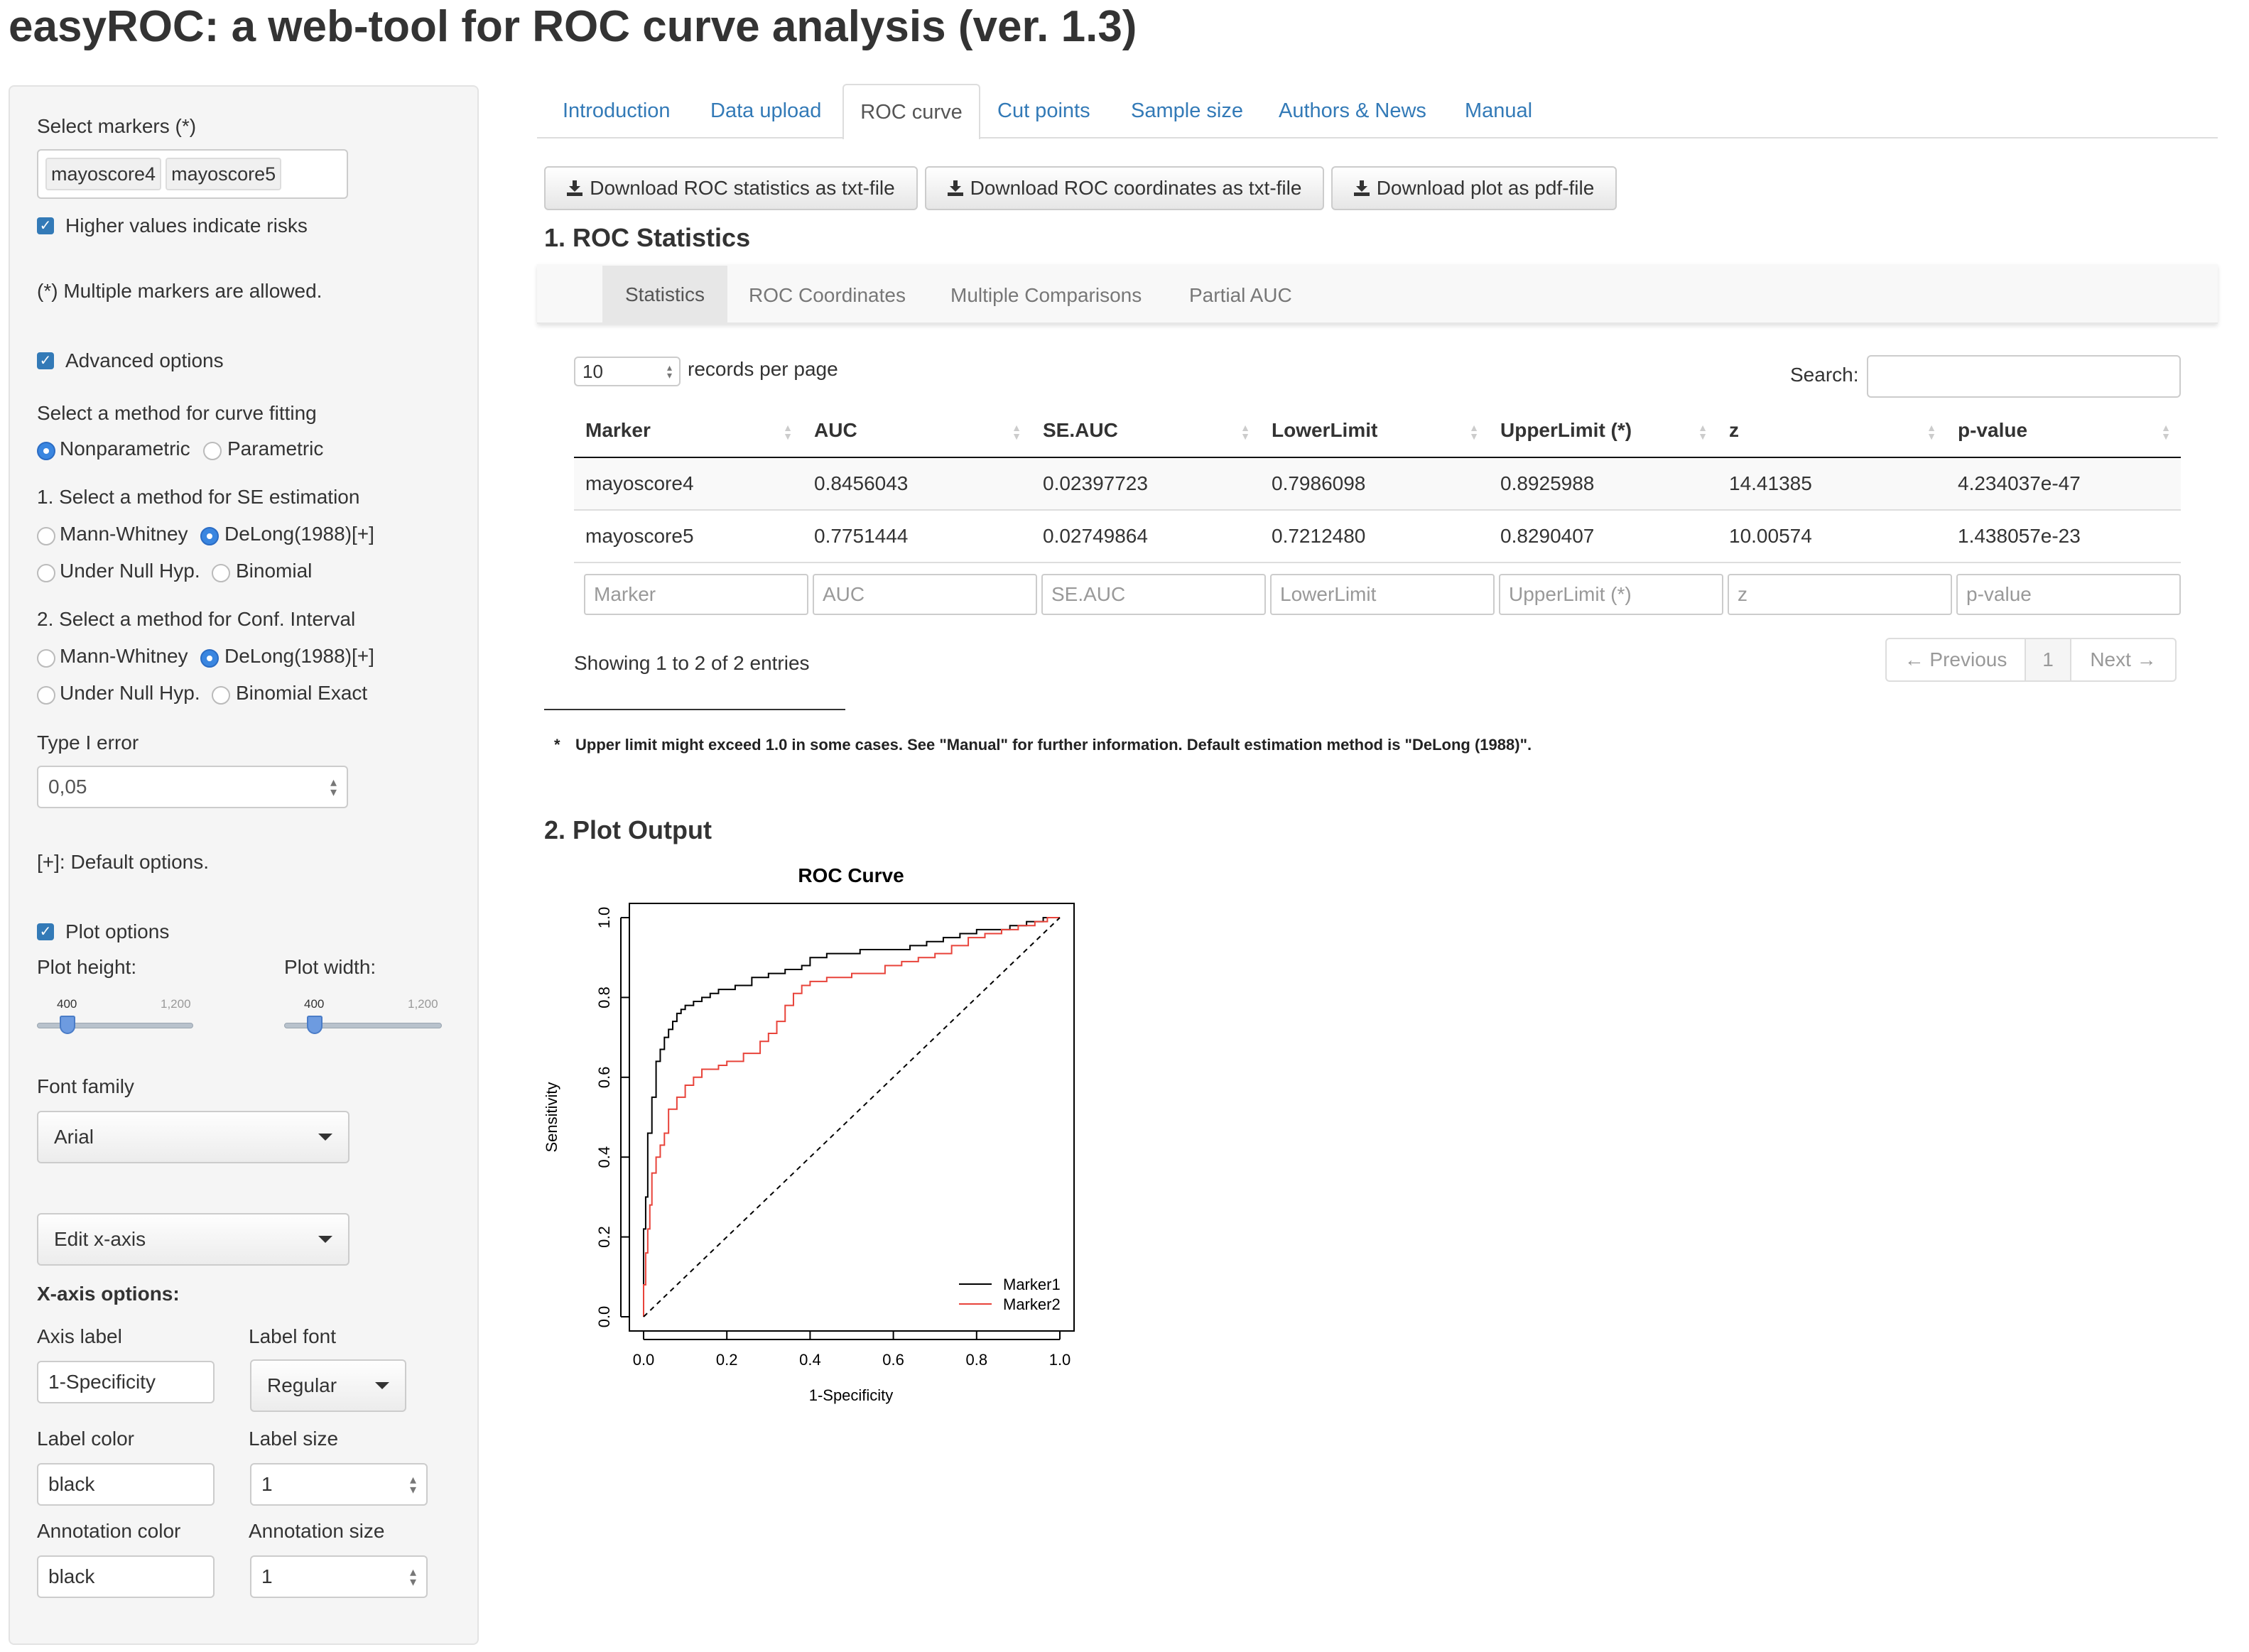  I want to click on table-cell: mayoscore5, so click(688, 536).